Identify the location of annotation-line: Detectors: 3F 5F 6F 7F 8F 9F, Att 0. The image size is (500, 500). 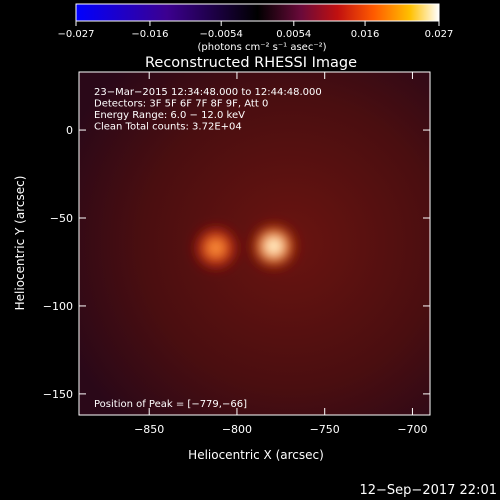
(181, 104).